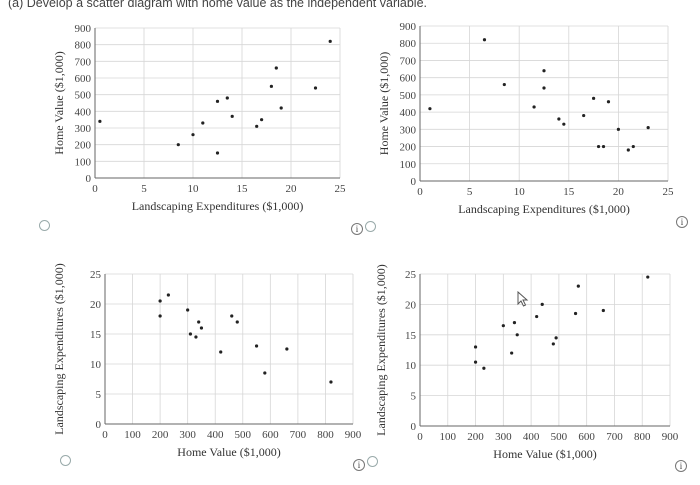 The height and width of the screenshot is (485, 700). Describe the element at coordinates (44, 225) in the screenshot. I see `option-radio-a` at that location.